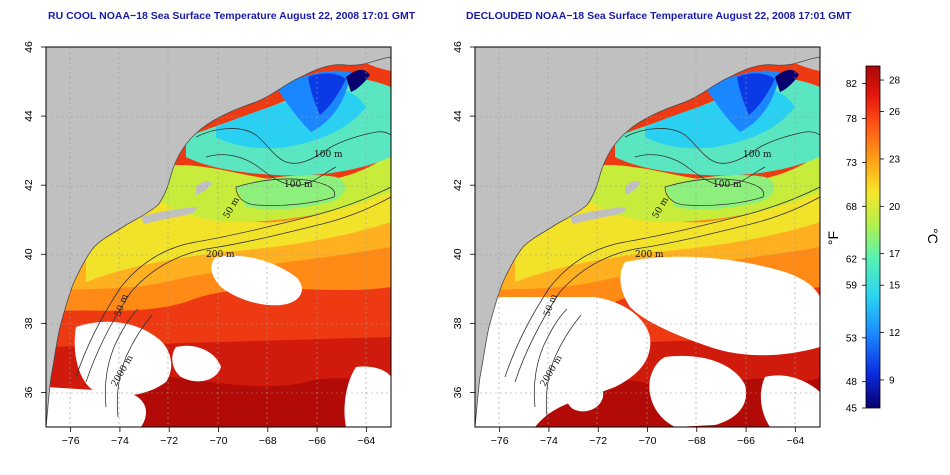 The width and height of the screenshot is (950, 475). Describe the element at coordinates (852, 259) in the screenshot. I see `fahrenheit-tick-label: 62` at that location.